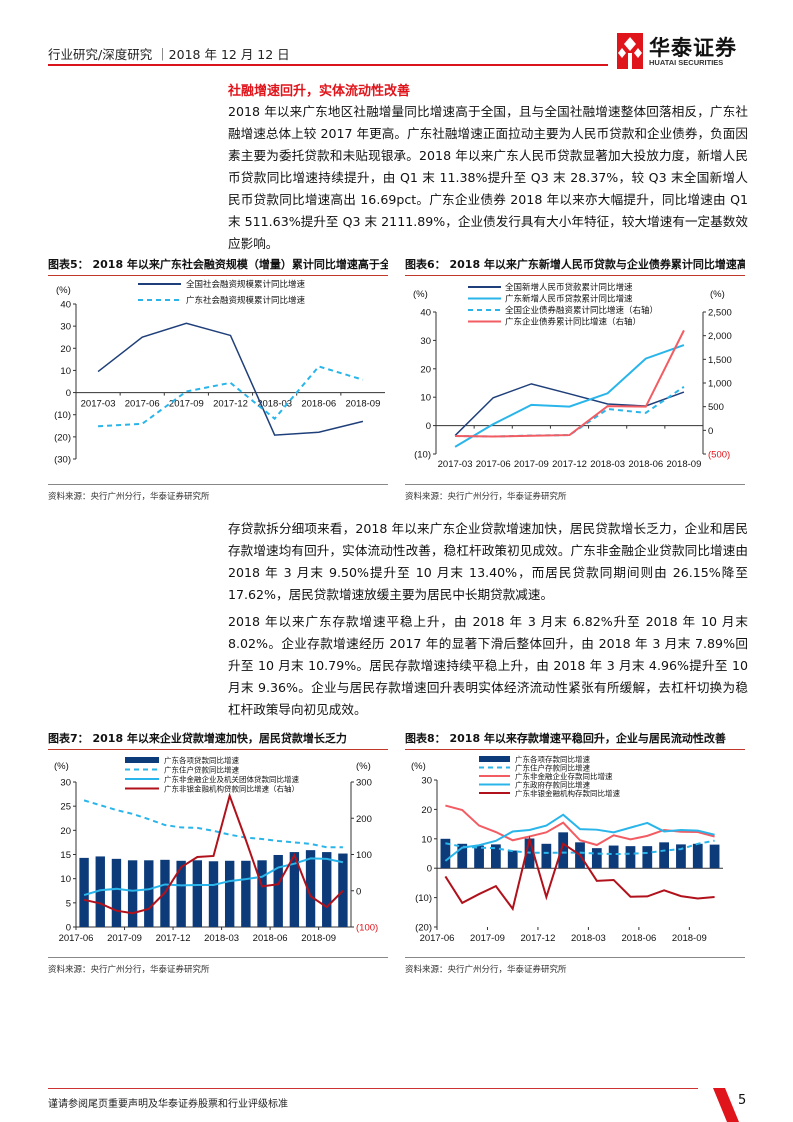 The width and height of the screenshot is (793, 1122). What do you see at coordinates (552, 768) in the screenshot?
I see `legend-label: 广东住户存款同比增速` at bounding box center [552, 768].